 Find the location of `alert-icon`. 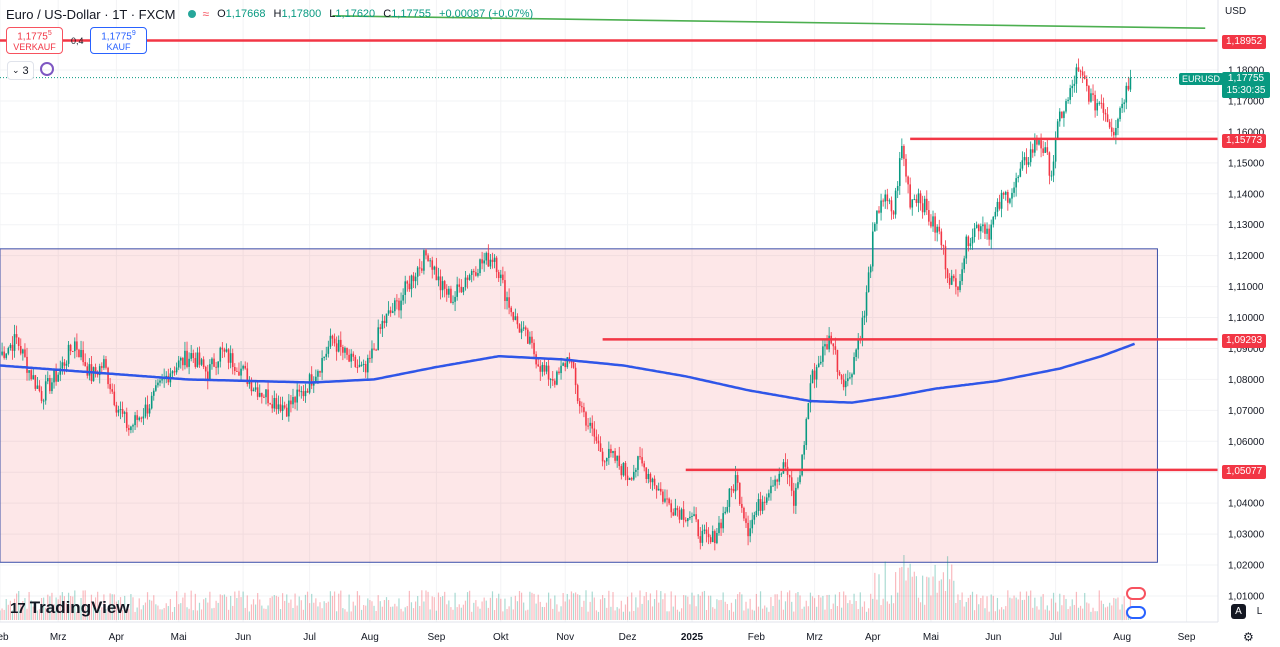

alert-icon is located at coordinates (1136, 593).